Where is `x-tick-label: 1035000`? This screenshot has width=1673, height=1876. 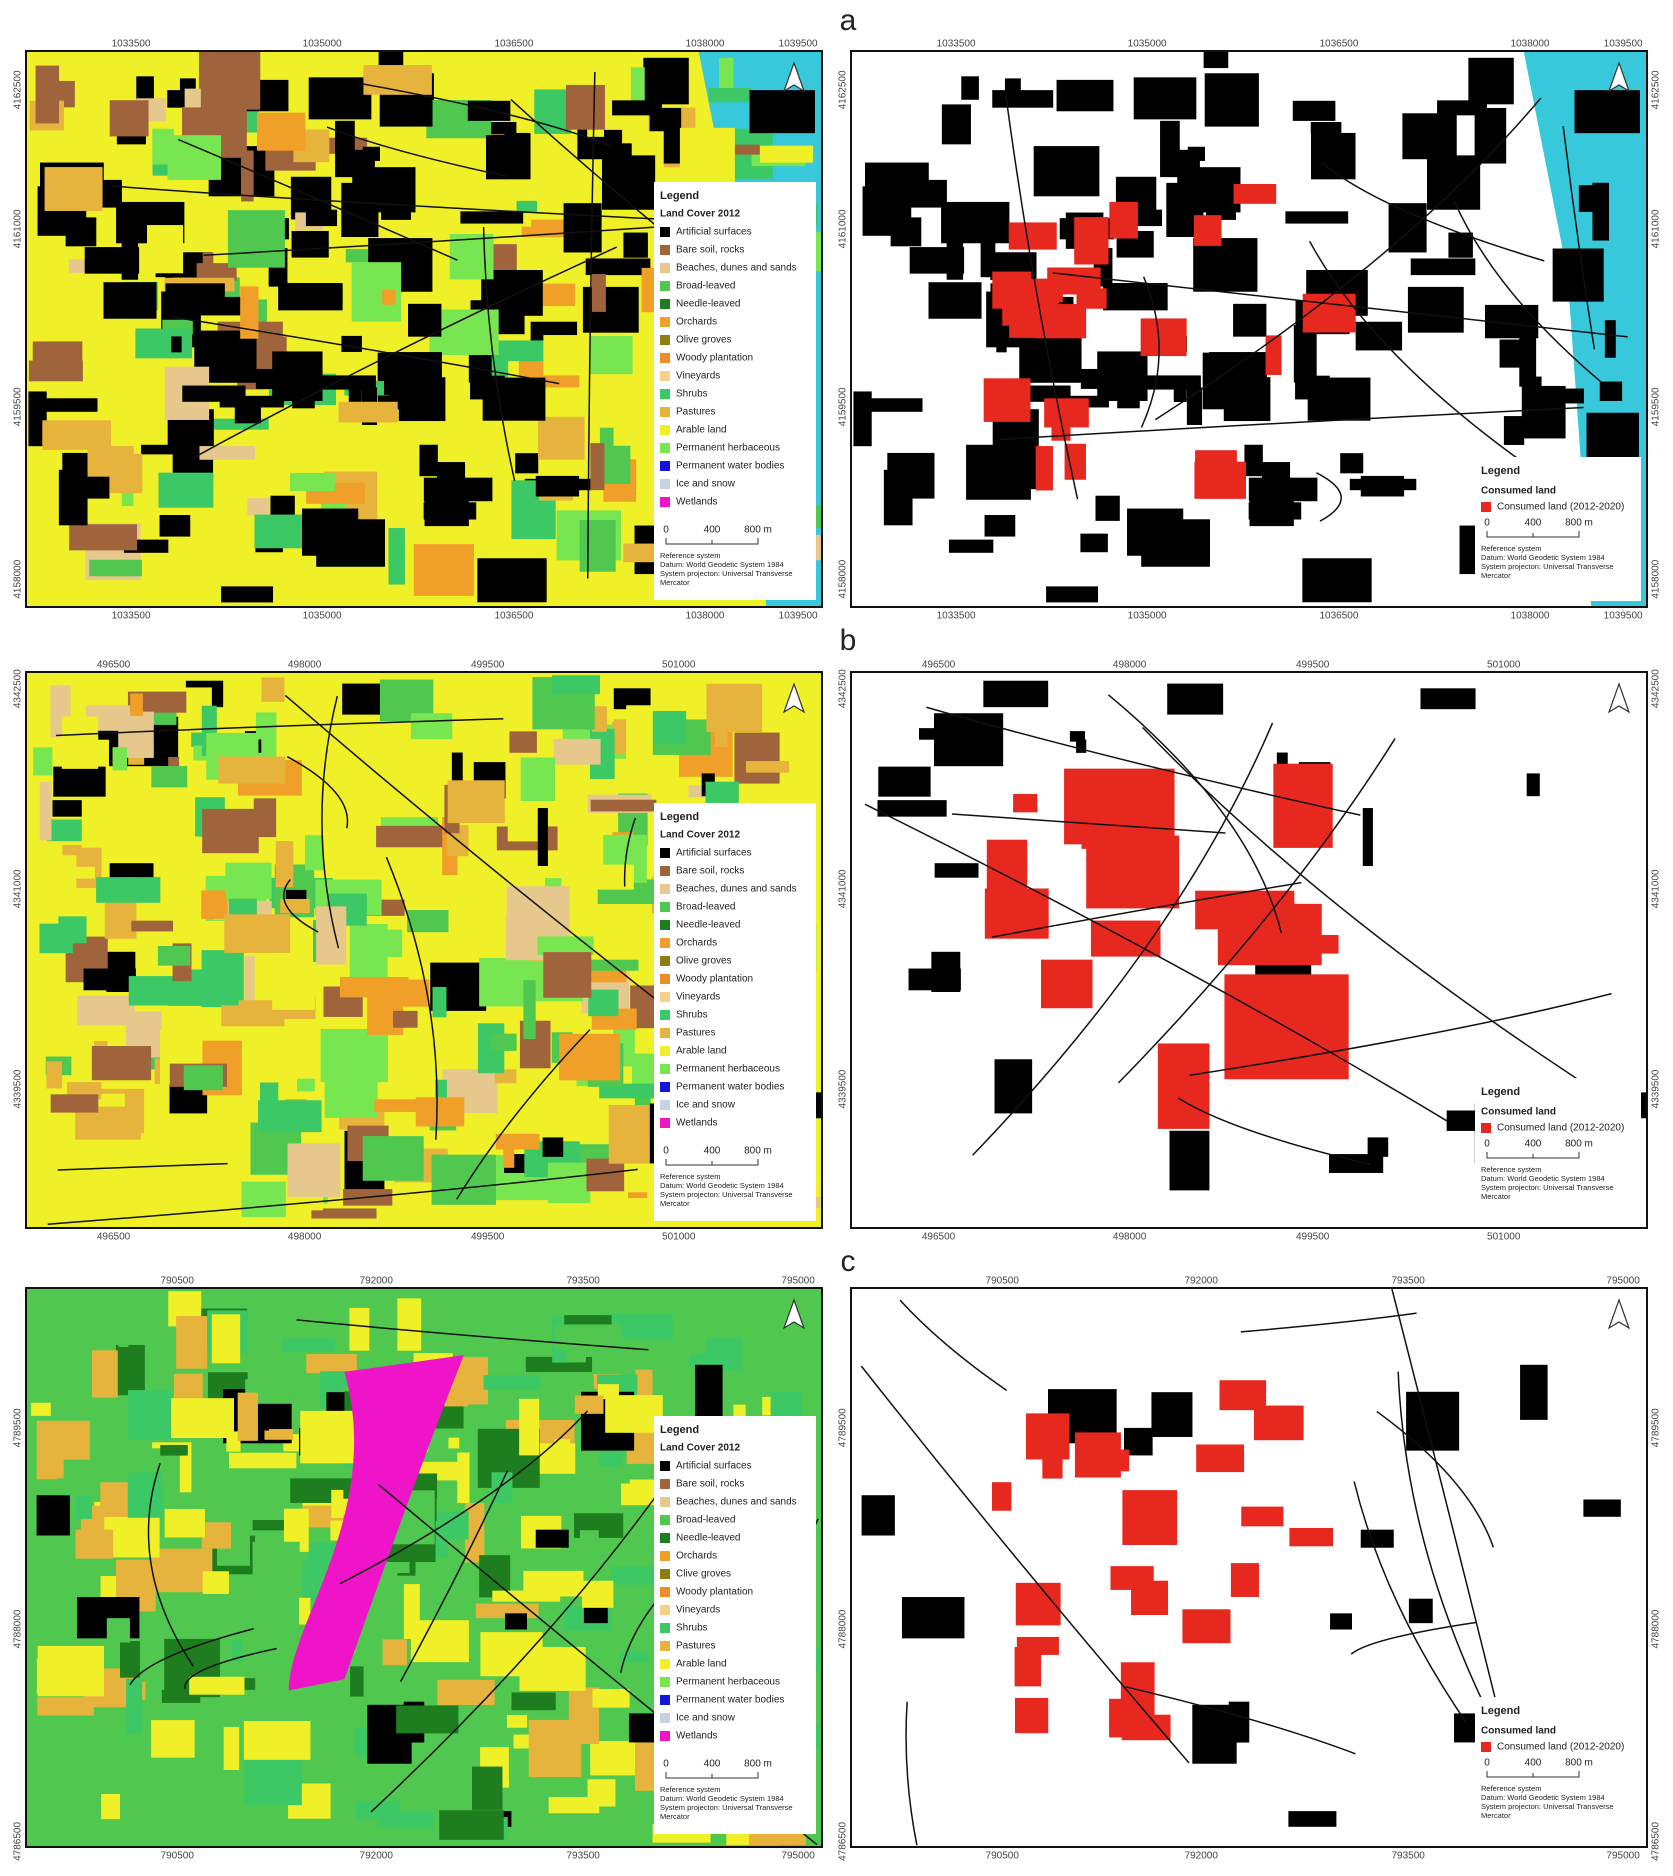
x-tick-label: 1035000 is located at coordinates (1147, 44).